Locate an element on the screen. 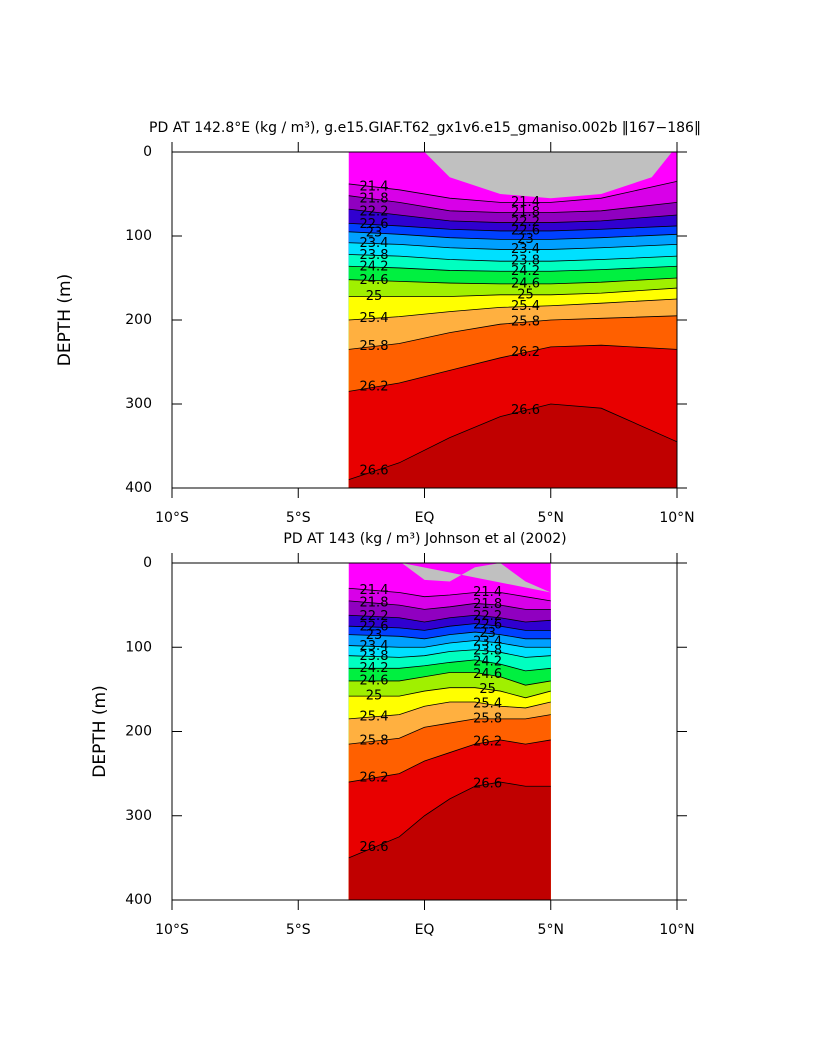 The image size is (818, 1055). y-tick-label: 0 is located at coordinates (147, 563).